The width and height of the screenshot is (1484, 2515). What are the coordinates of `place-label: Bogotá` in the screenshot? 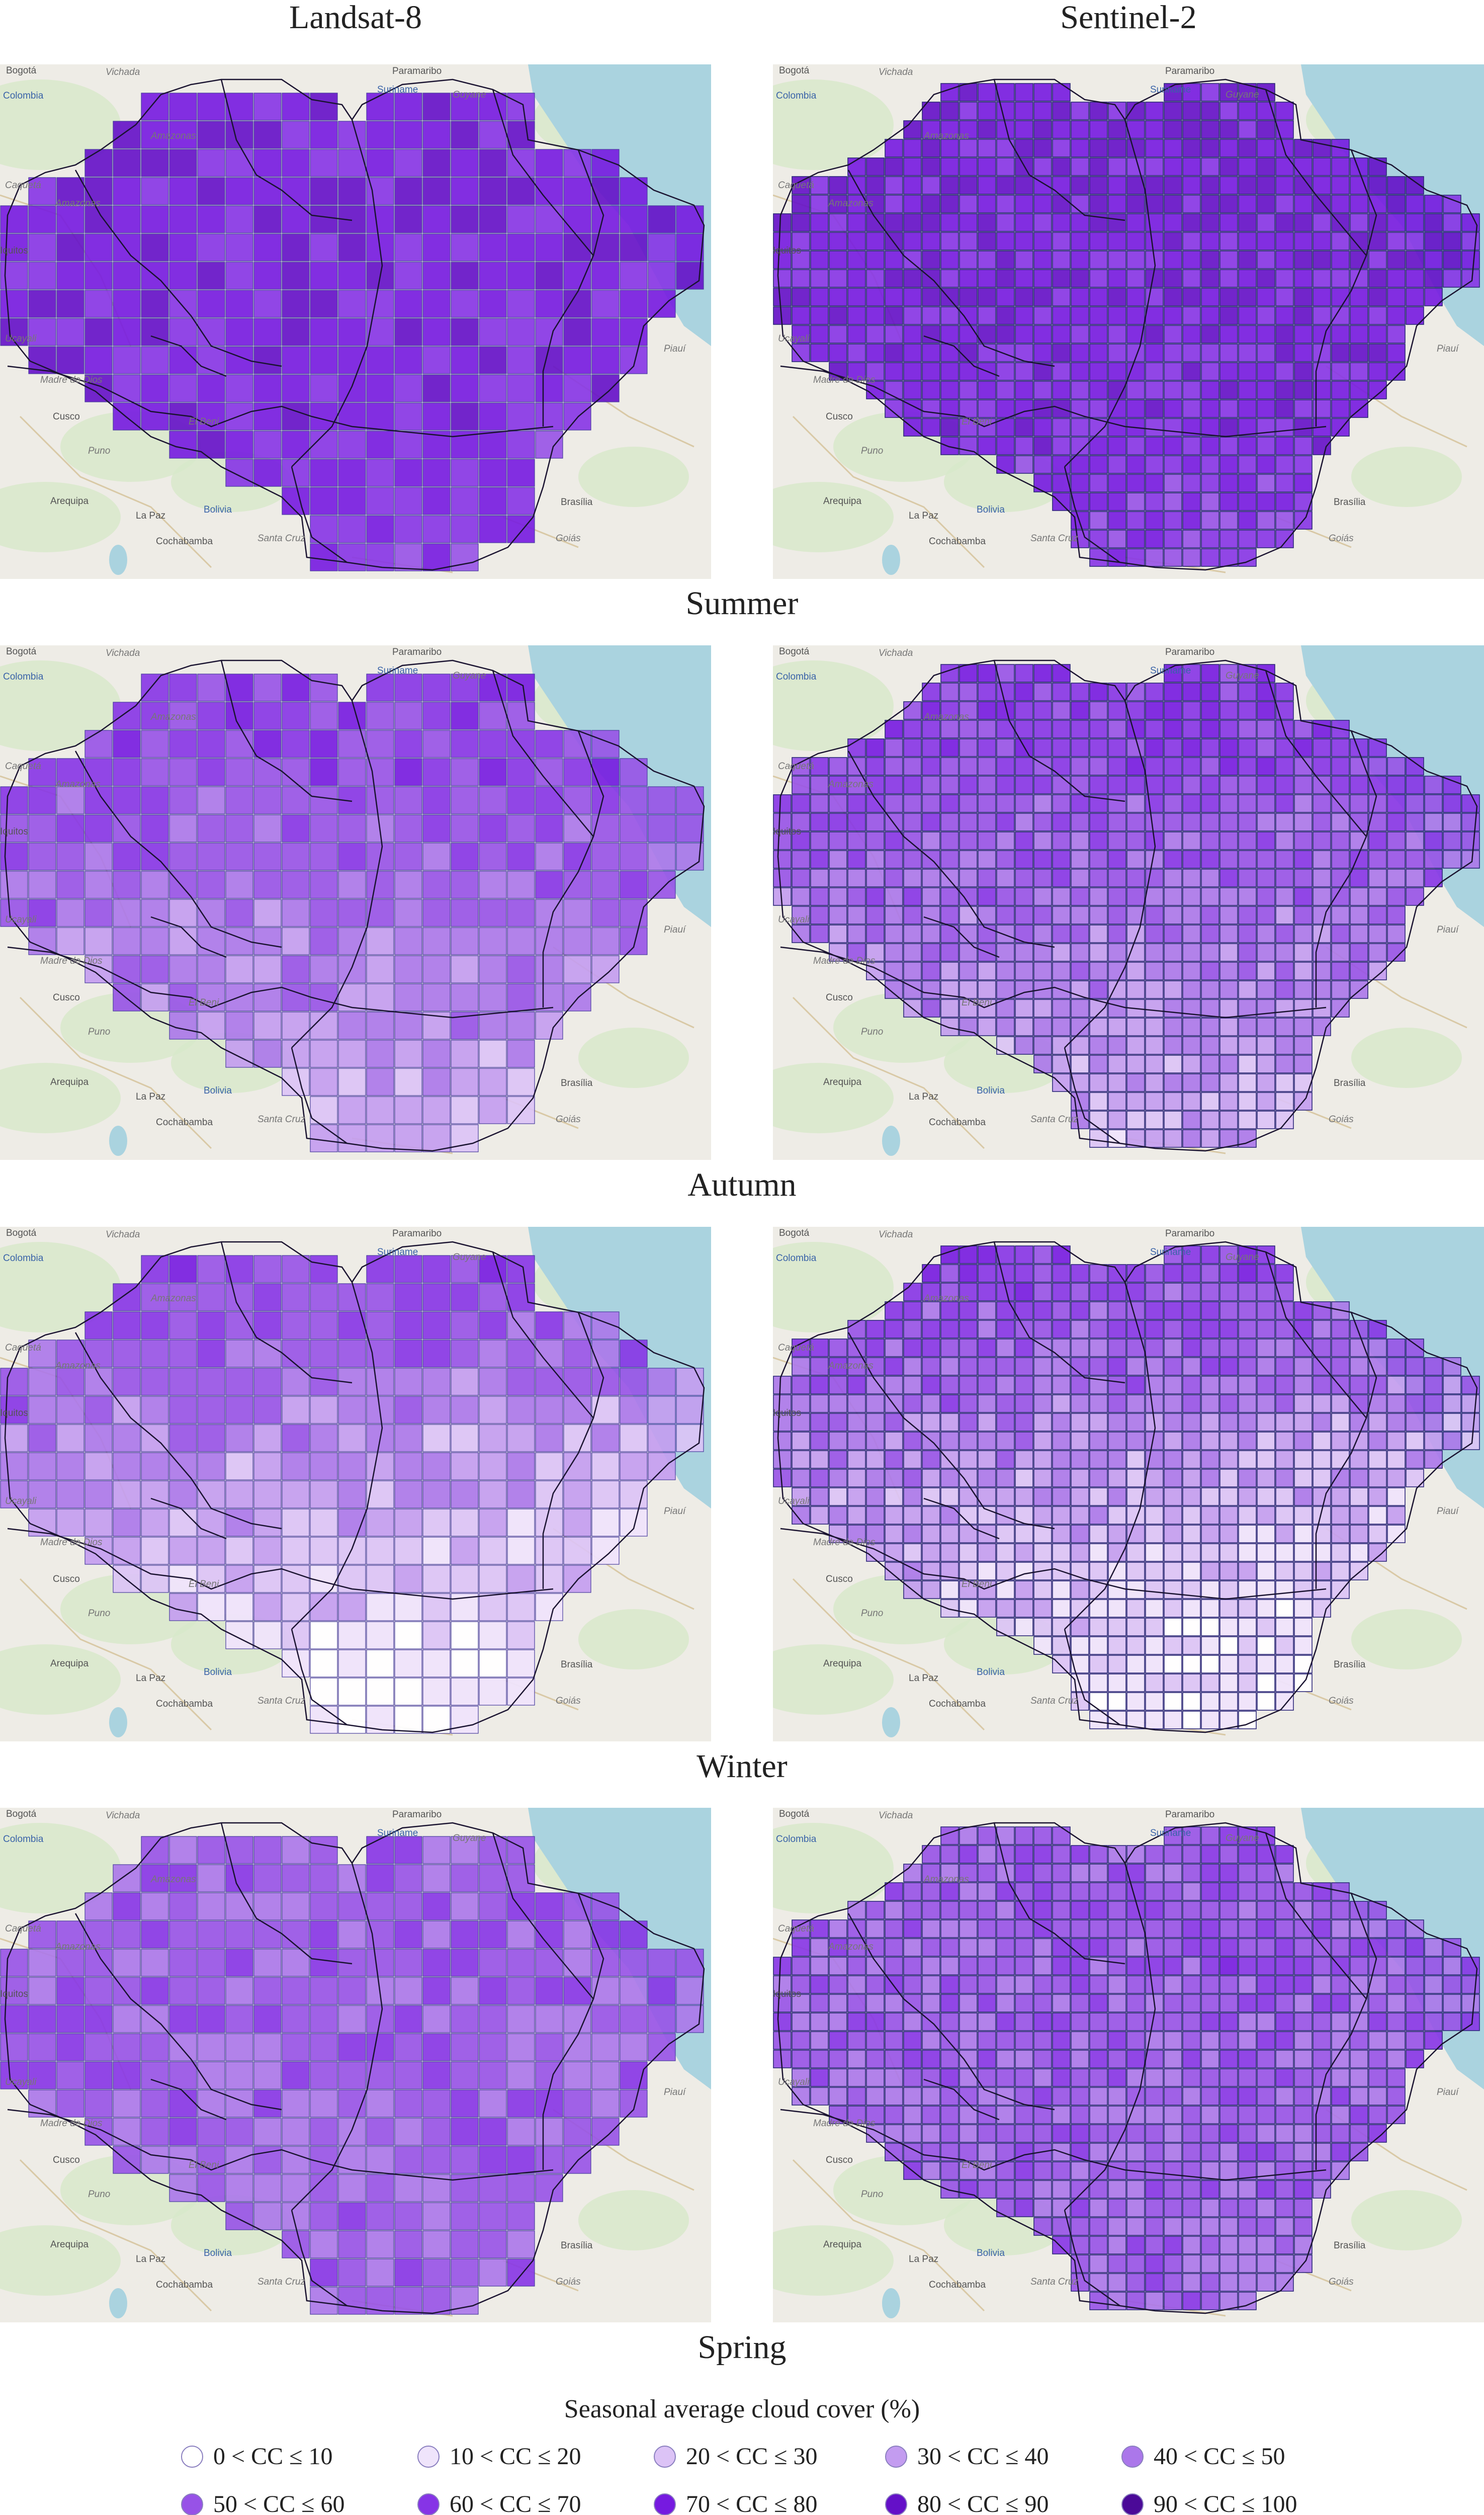 It's located at (21, 1233).